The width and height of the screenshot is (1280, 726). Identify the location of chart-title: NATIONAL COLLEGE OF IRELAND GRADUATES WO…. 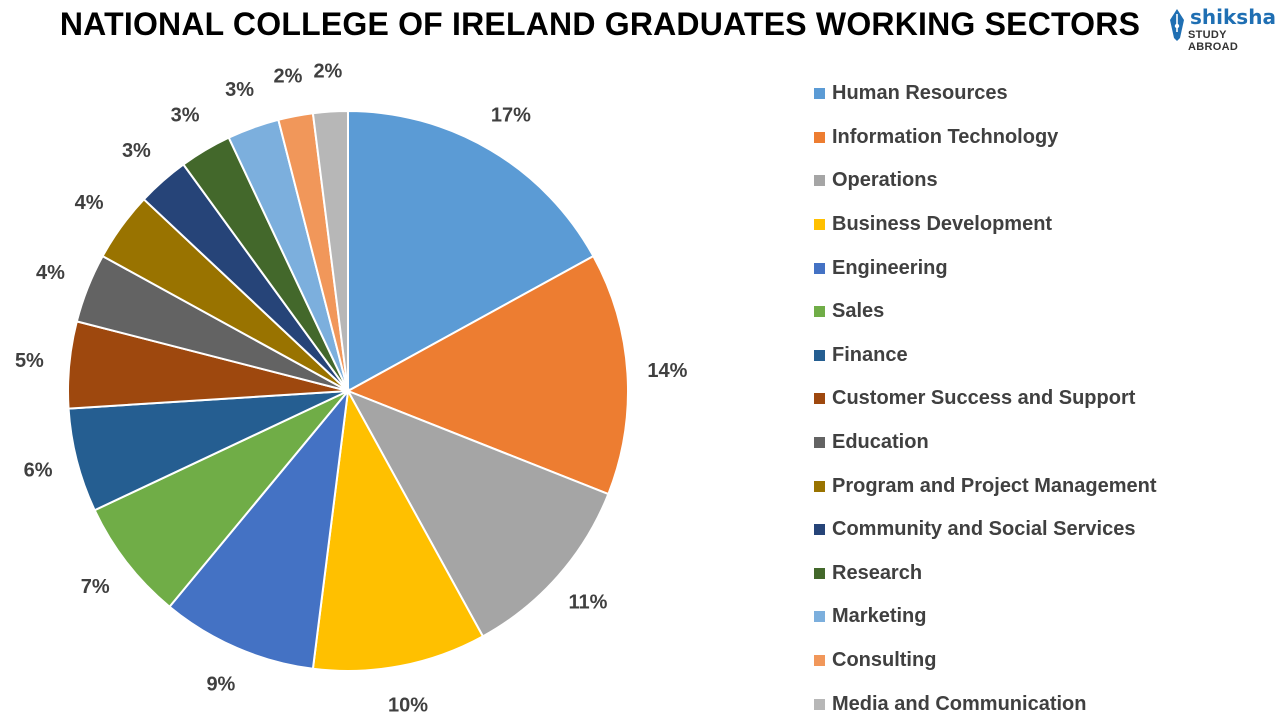
(600, 24).